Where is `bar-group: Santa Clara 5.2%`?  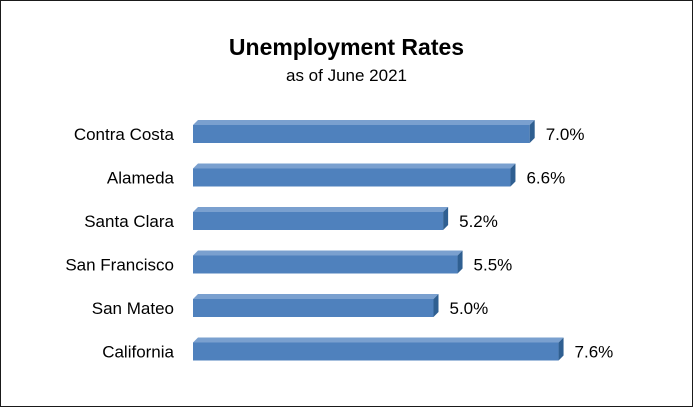 bar-group: Santa Clara 5.2% is located at coordinates (291, 219).